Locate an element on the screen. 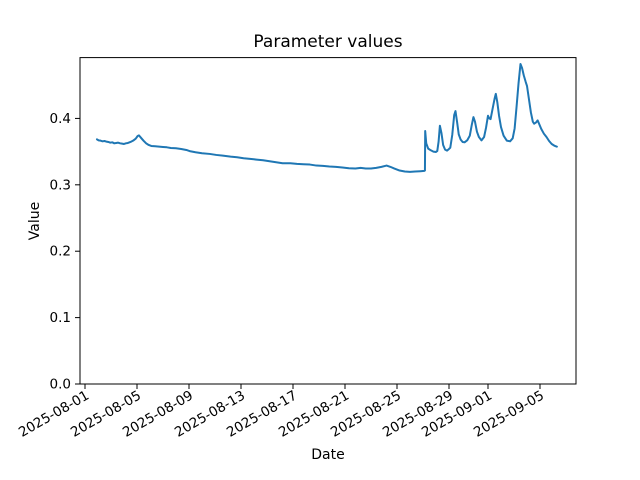  y-tick-label: 0.4 is located at coordinates (60, 119).